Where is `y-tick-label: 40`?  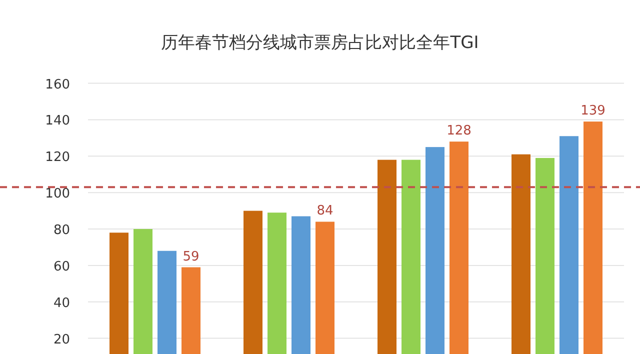
y-tick-label: 40 is located at coordinates (61, 303).